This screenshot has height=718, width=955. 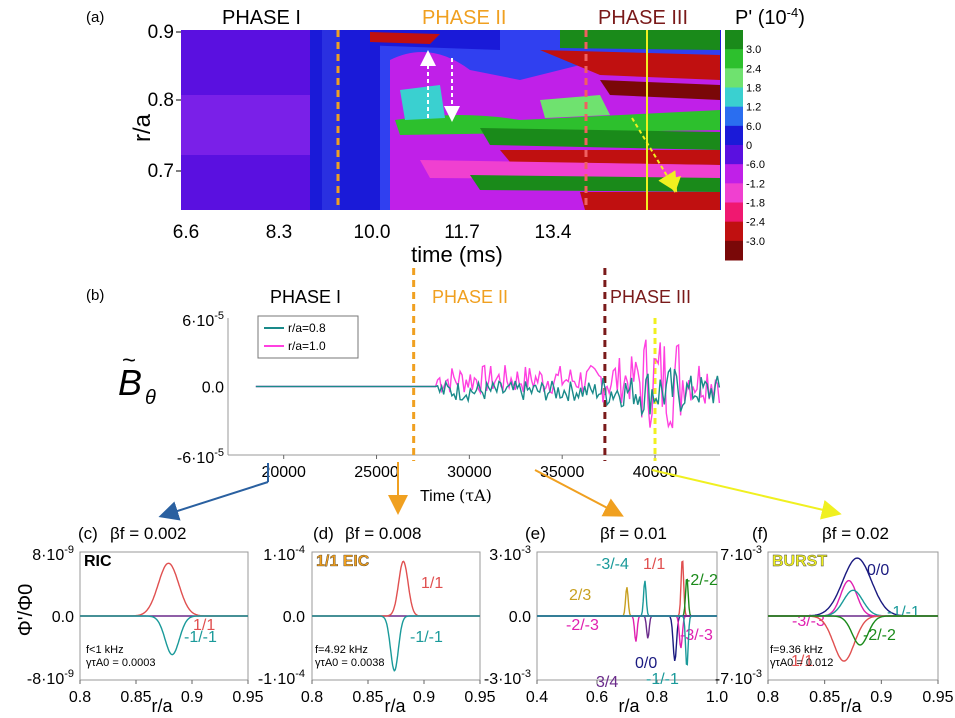 What do you see at coordinates (753, 108) in the screenshot?
I see `colorbar-tick-label: 1.2` at bounding box center [753, 108].